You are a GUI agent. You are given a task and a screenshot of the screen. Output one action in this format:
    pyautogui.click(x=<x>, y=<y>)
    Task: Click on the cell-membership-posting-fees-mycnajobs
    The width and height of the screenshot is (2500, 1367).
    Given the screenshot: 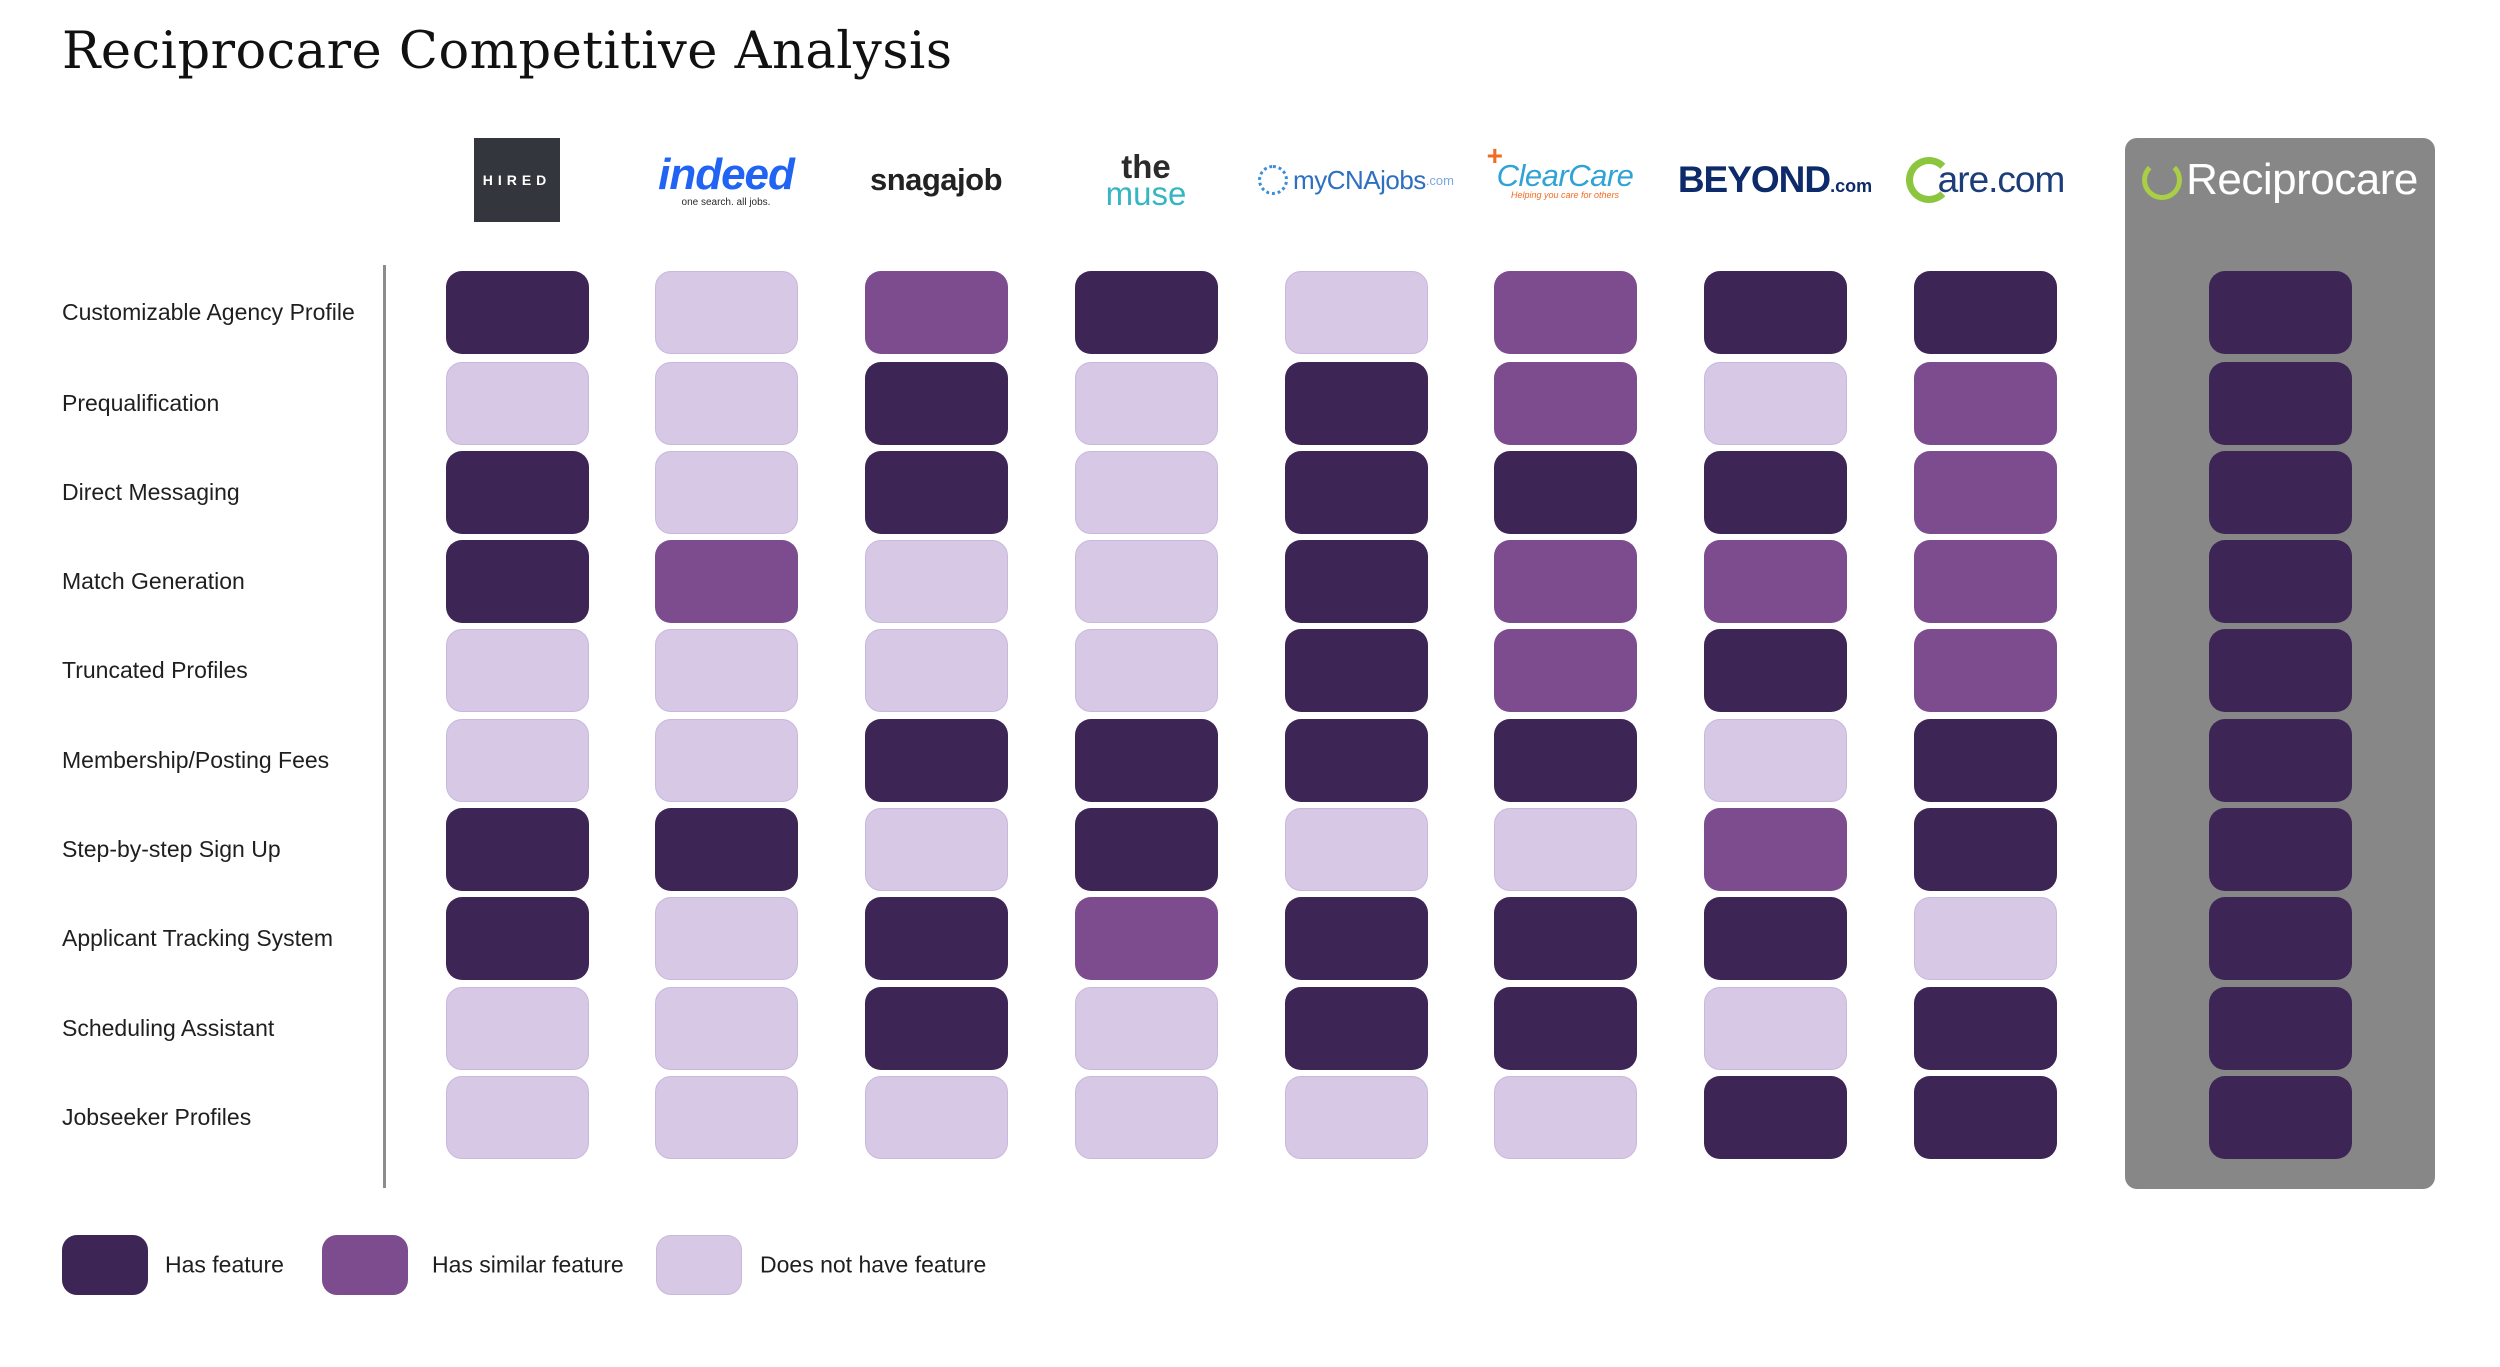 What is the action you would take?
    pyautogui.click(x=1356, y=760)
    